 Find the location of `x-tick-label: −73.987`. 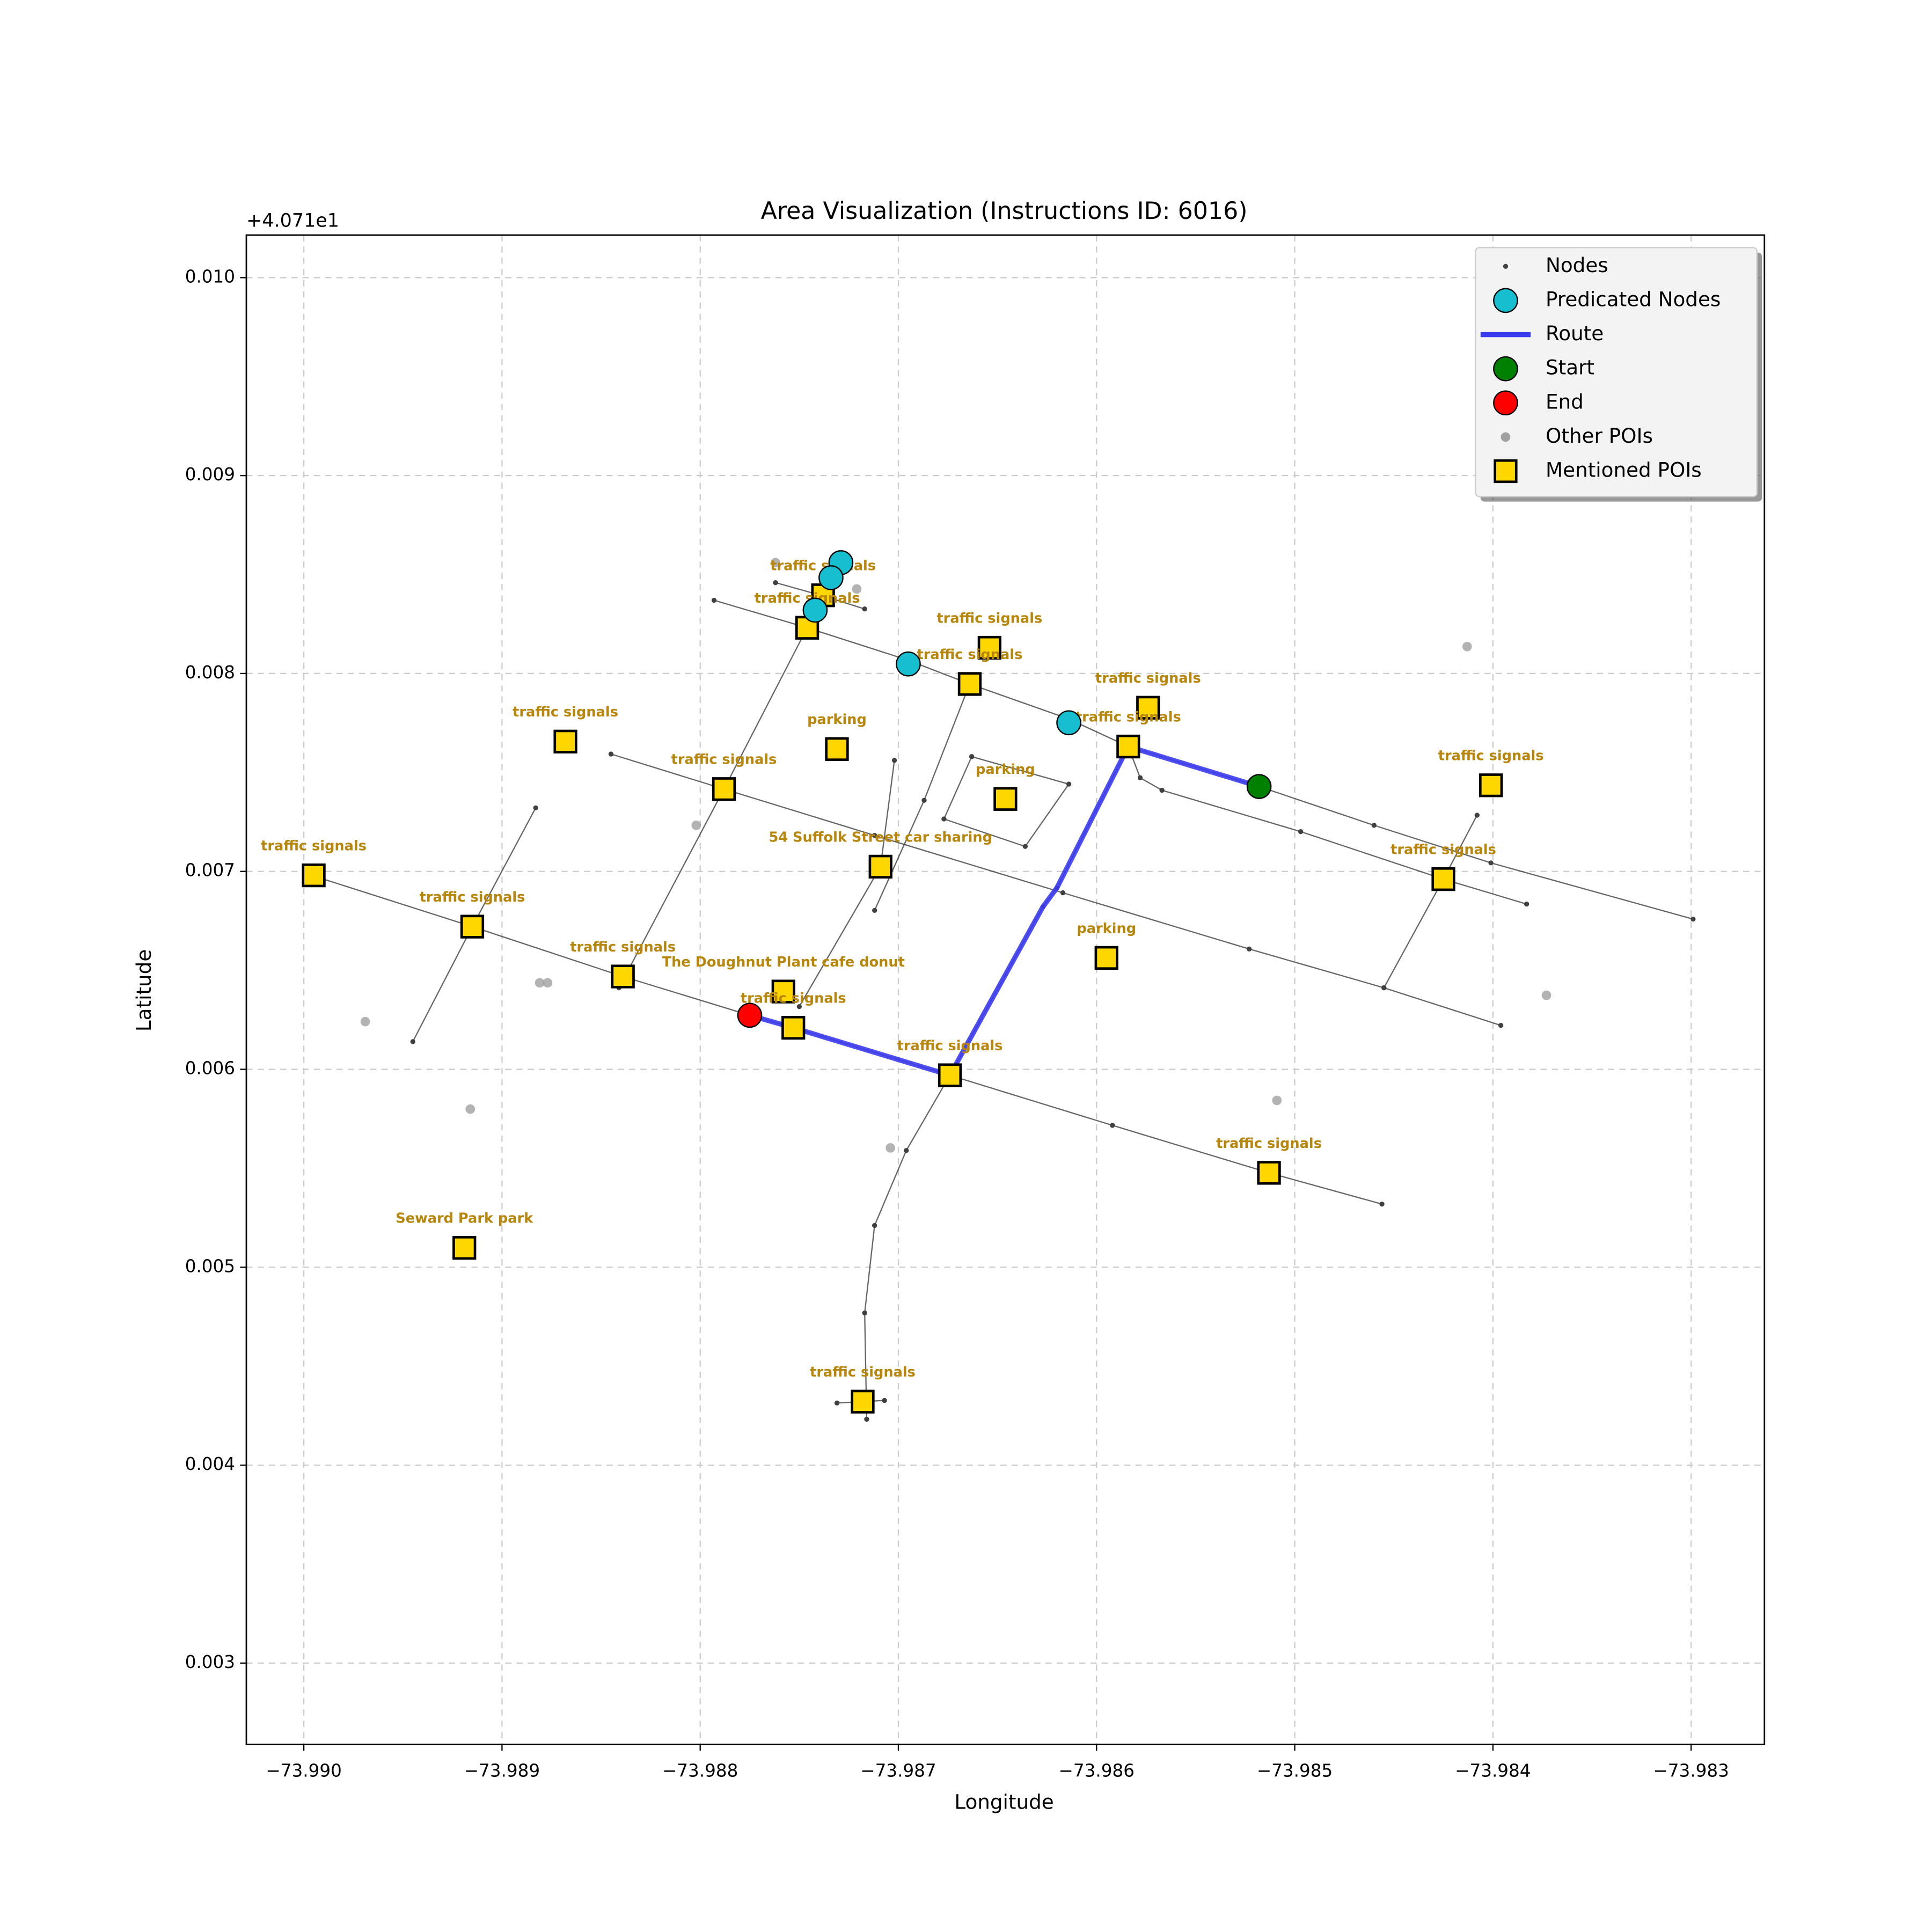

x-tick-label: −73.987 is located at coordinates (898, 1771).